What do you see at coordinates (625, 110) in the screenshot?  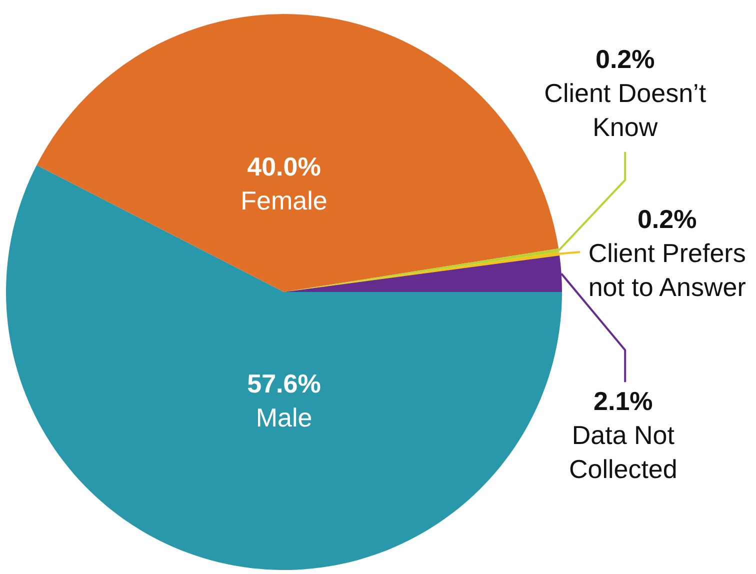 I see `slice-label: Client Doesn’t Know` at bounding box center [625, 110].